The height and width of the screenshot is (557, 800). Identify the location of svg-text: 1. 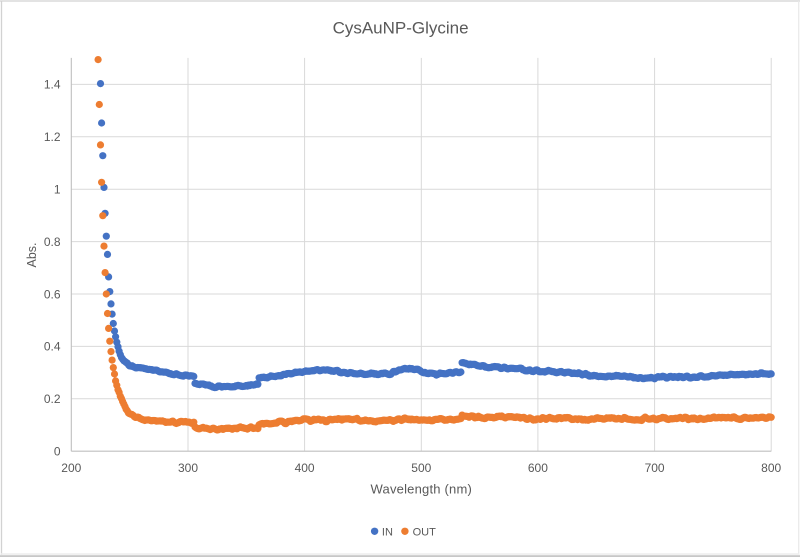
(57, 190).